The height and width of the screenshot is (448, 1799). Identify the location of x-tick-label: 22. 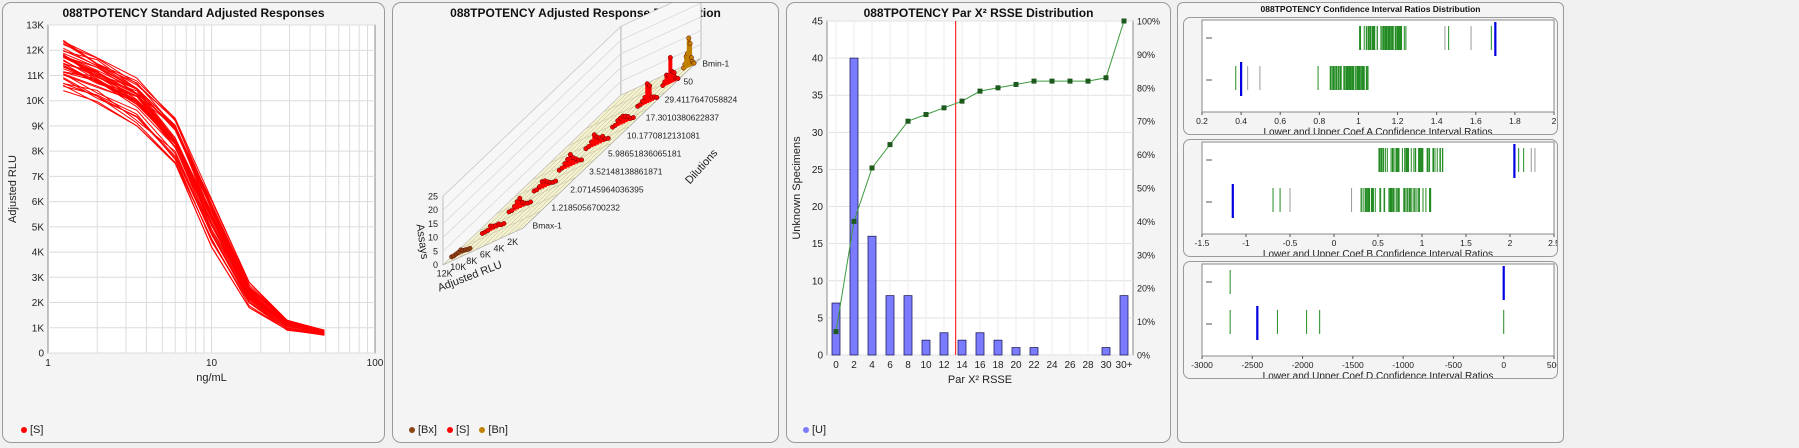
(1034, 365).